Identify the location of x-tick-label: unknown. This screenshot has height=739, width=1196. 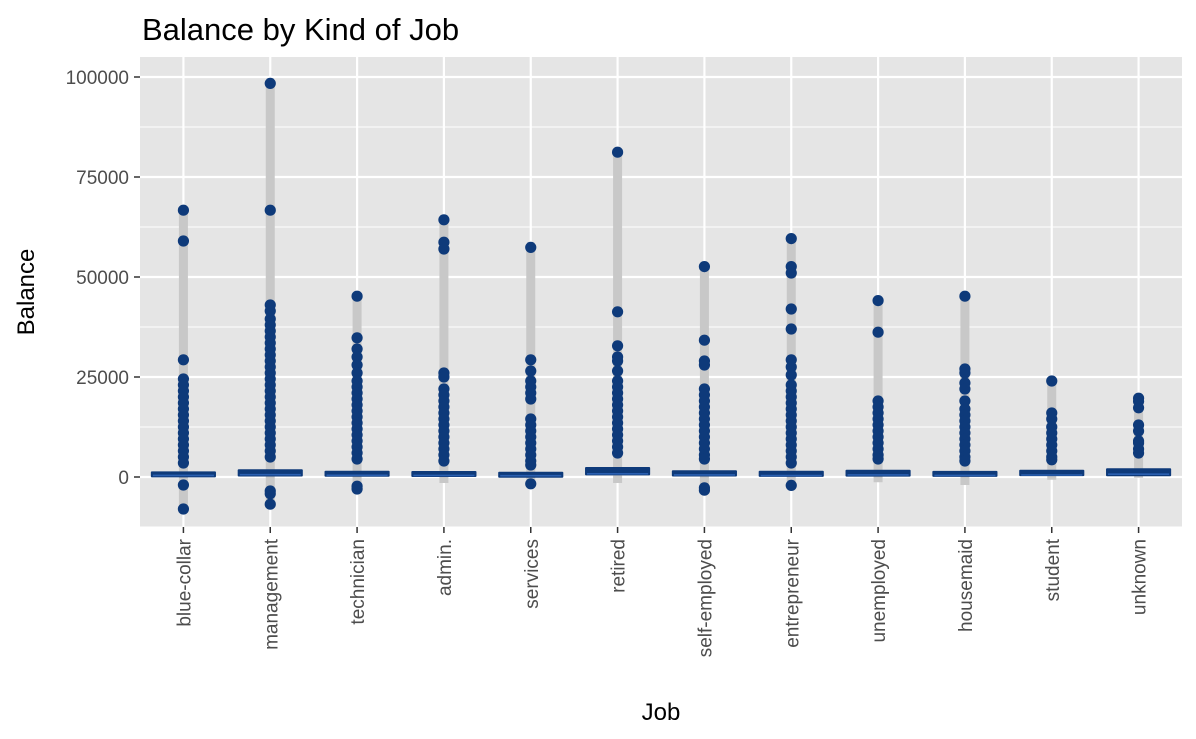
(1140, 577).